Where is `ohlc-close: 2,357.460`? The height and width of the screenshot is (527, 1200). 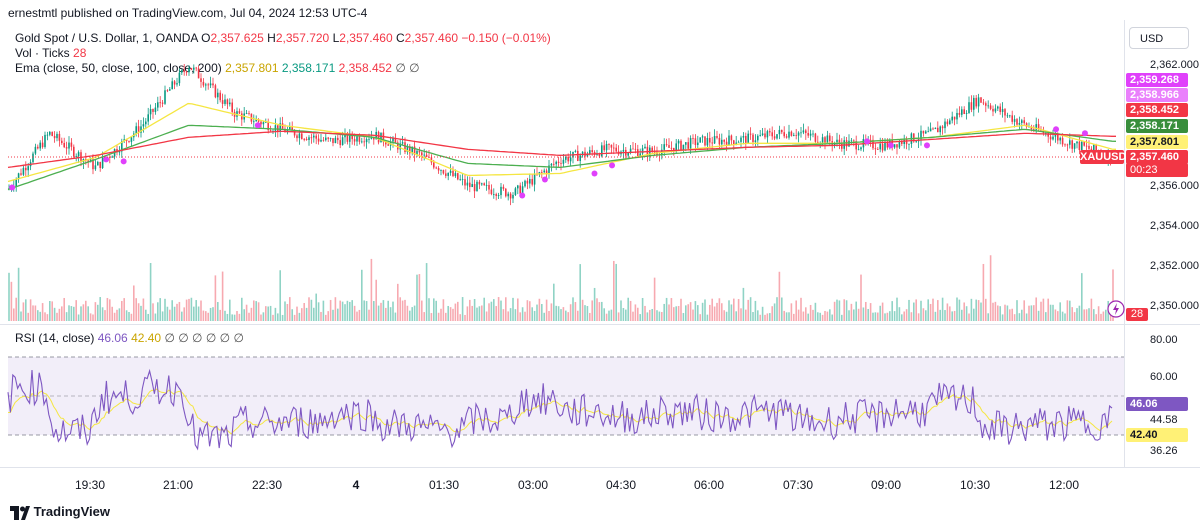 ohlc-close: 2,357.460 is located at coordinates (431, 38).